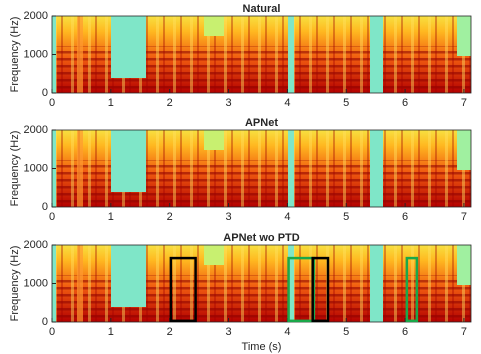 This screenshot has width=481, height=354. Describe the element at coordinates (262, 9) in the screenshot. I see `panel-title: Natural` at that location.